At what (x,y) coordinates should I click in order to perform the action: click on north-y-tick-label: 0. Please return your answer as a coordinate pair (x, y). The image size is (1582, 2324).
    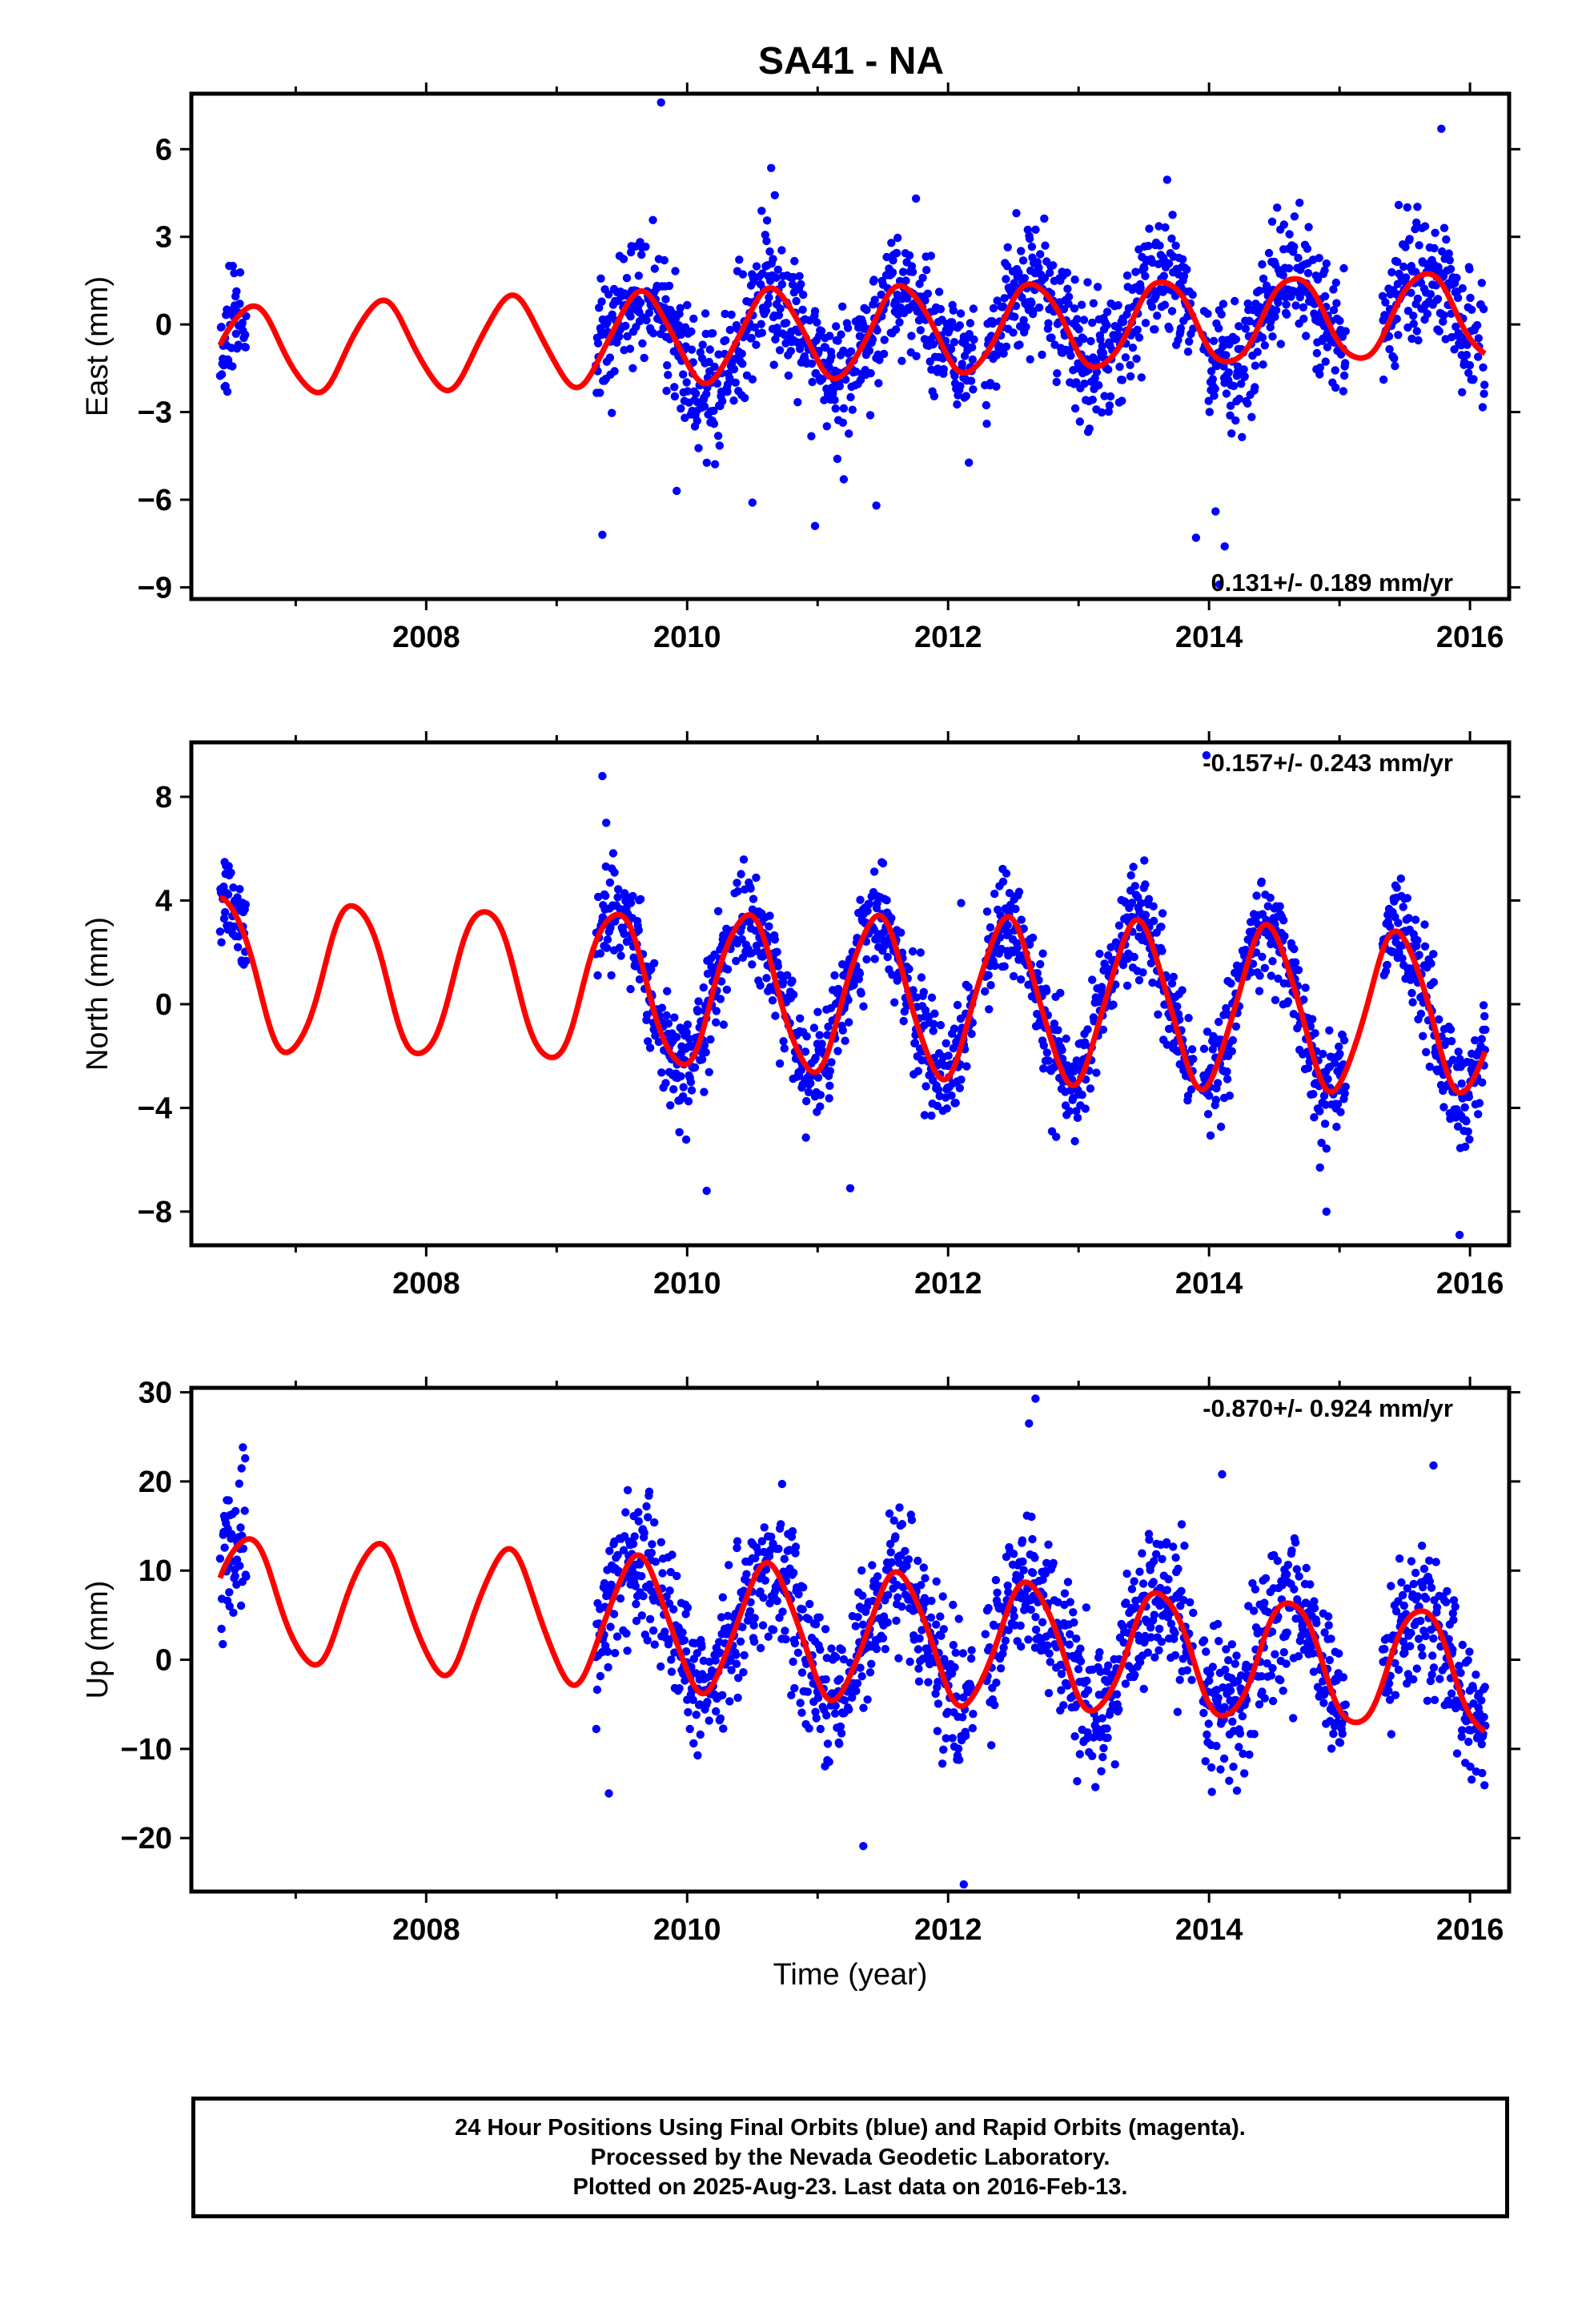
    Looking at the image, I should click on (164, 1005).